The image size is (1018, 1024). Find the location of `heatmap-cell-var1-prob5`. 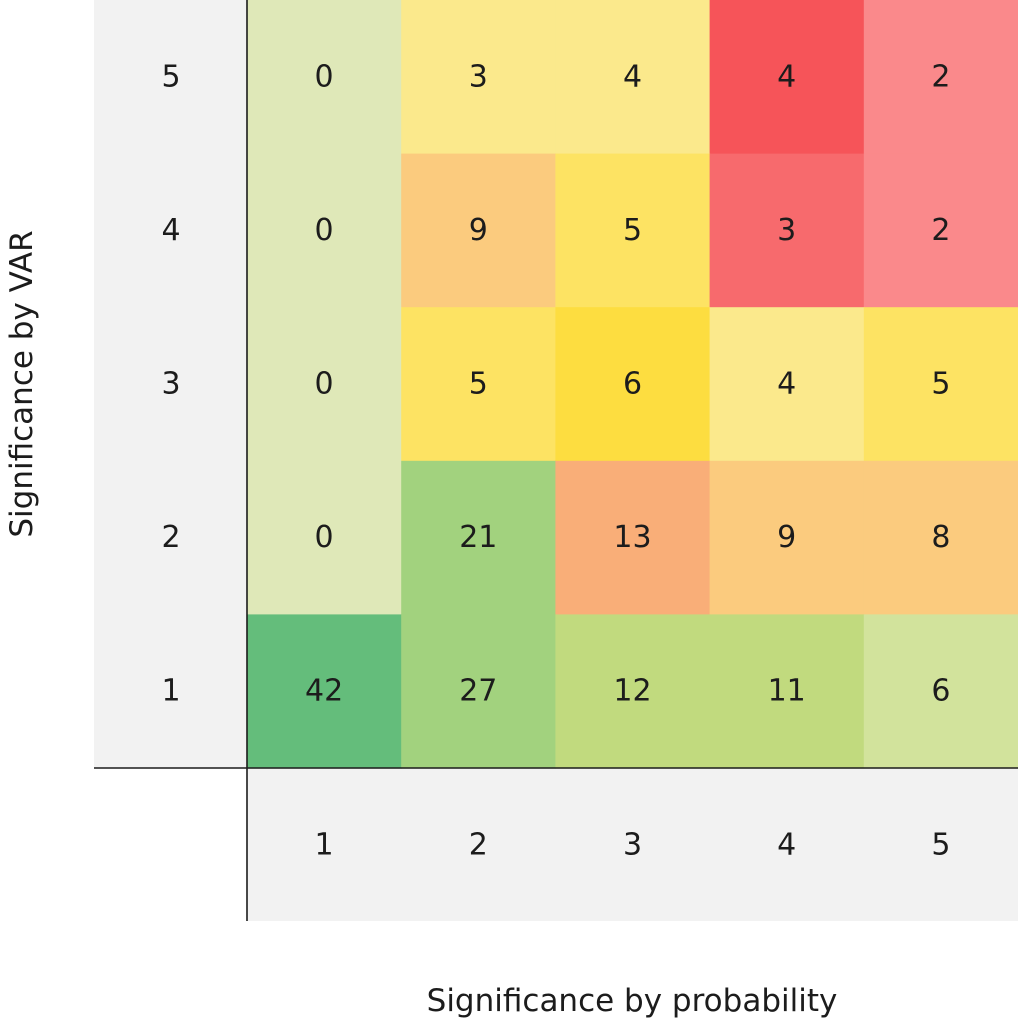

heatmap-cell-var1-prob5 is located at coordinates (940, 691).